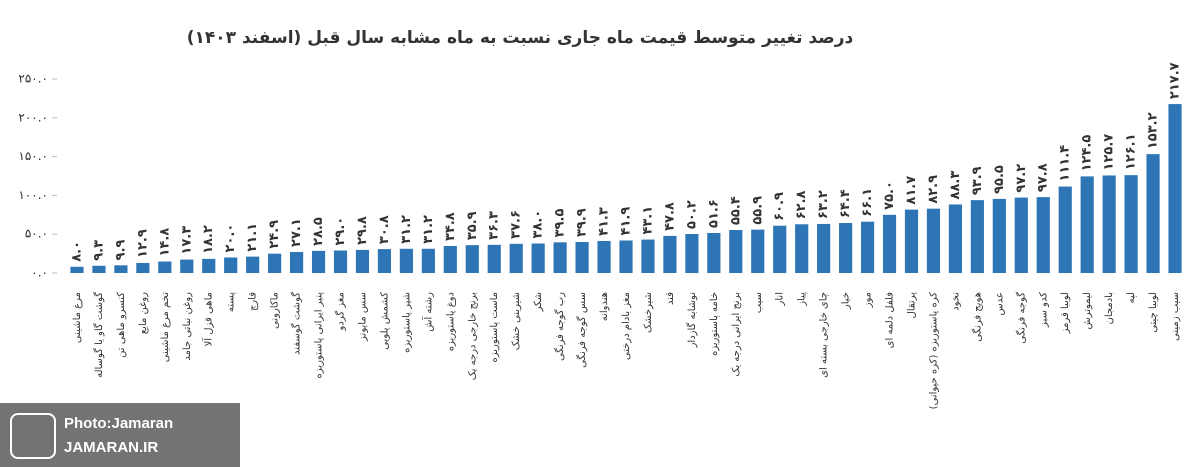 The height and width of the screenshot is (467, 1200). What do you see at coordinates (384, 229) in the screenshot?
I see `data-label: ۳۰.۸` at bounding box center [384, 229].